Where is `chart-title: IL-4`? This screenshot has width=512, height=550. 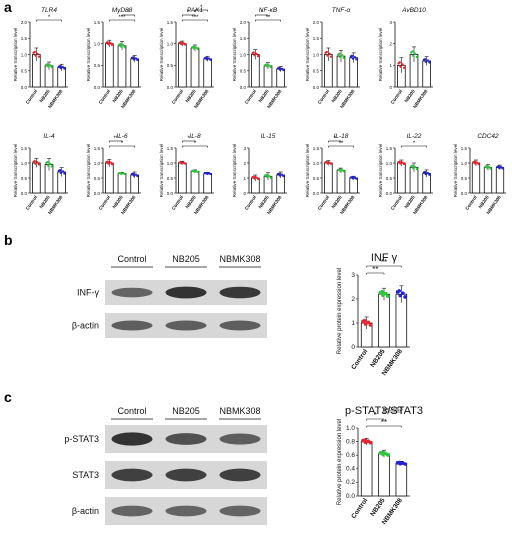
chart-title: IL-4 is located at coordinates (49, 136).